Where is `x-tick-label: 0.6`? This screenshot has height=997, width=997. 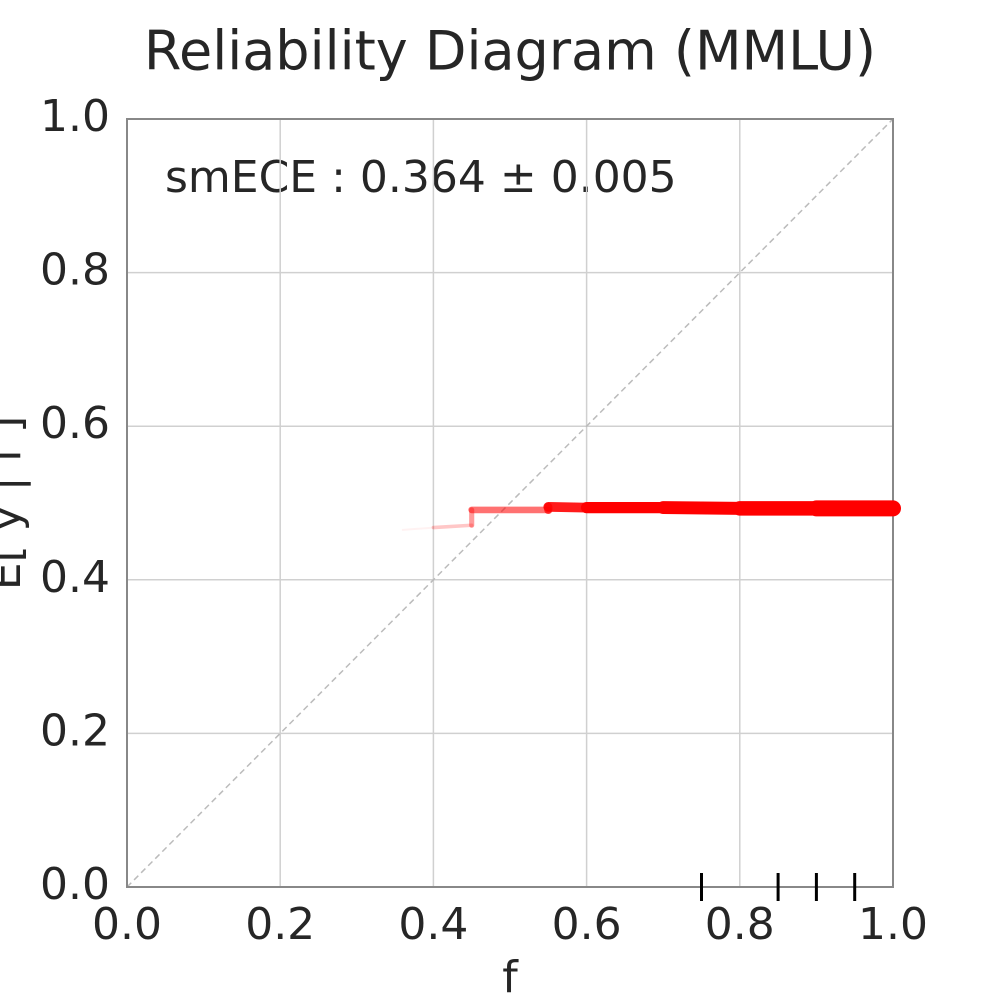 x-tick-label: 0.6 is located at coordinates (587, 924).